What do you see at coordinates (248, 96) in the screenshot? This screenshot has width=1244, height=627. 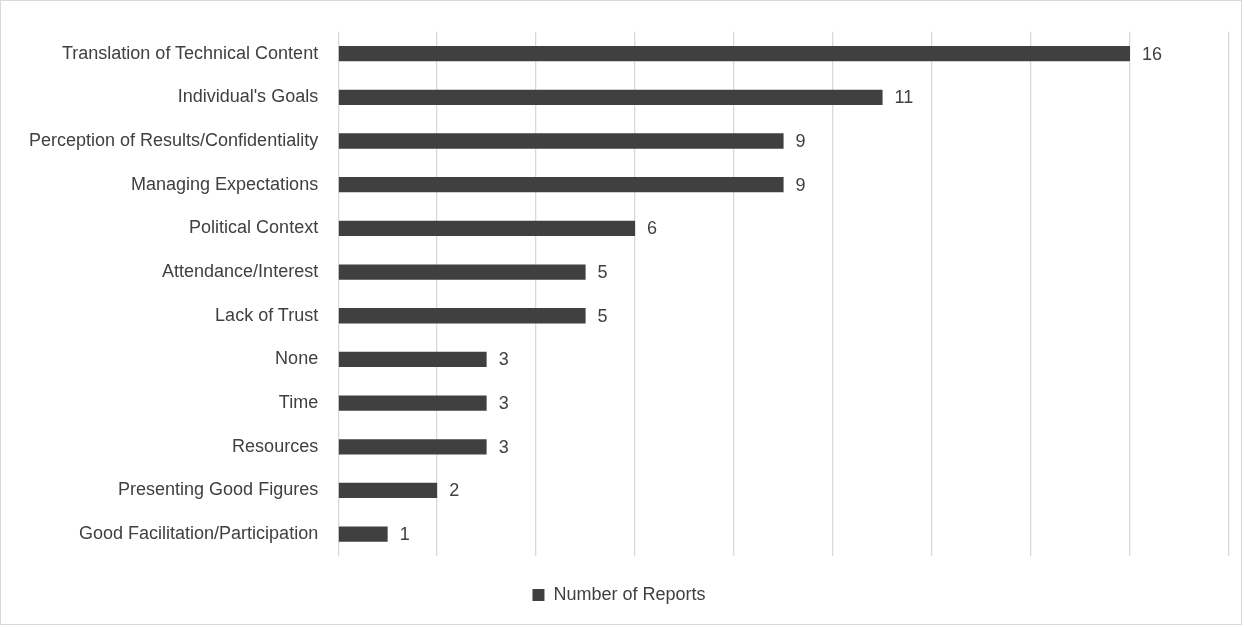 I see `y-tick-label: Individual's Goals` at bounding box center [248, 96].